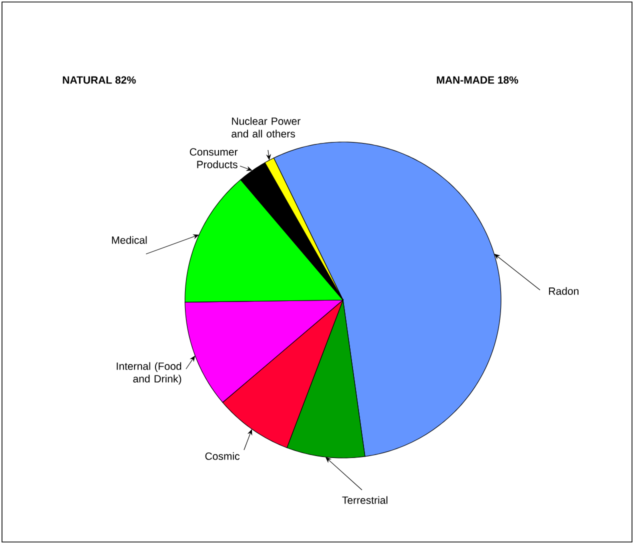 Image resolution: width=634 pixels, height=544 pixels. Describe the element at coordinates (129, 240) in the screenshot. I see `slice-label: Medical` at that location.